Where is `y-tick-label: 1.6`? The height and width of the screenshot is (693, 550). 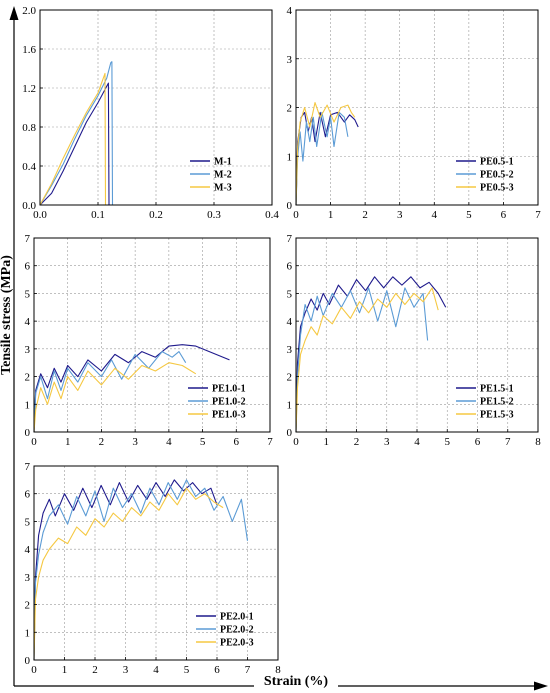 y-tick-label: 1.6 is located at coordinates (29, 50).